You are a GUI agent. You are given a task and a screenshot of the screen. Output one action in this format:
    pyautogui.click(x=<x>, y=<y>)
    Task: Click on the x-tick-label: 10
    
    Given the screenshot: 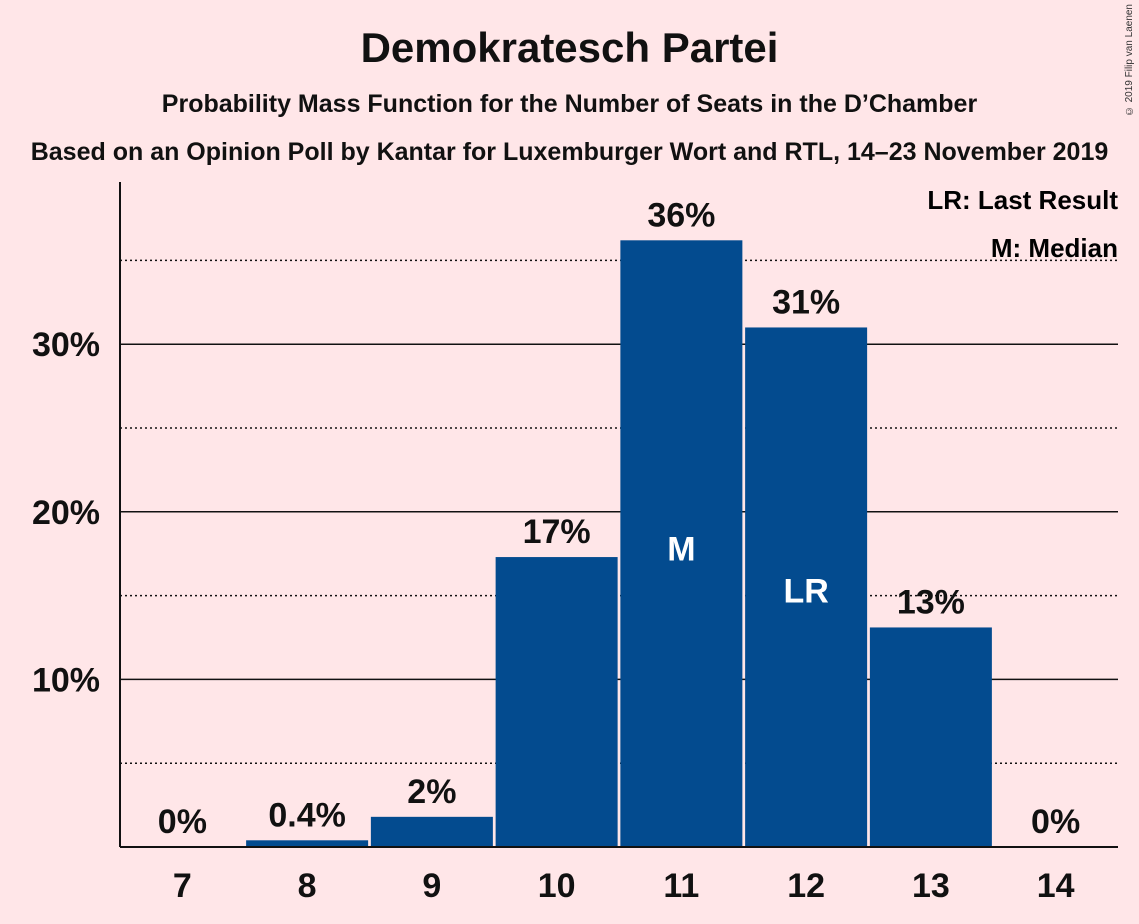 What is the action you would take?
    pyautogui.click(x=557, y=886)
    